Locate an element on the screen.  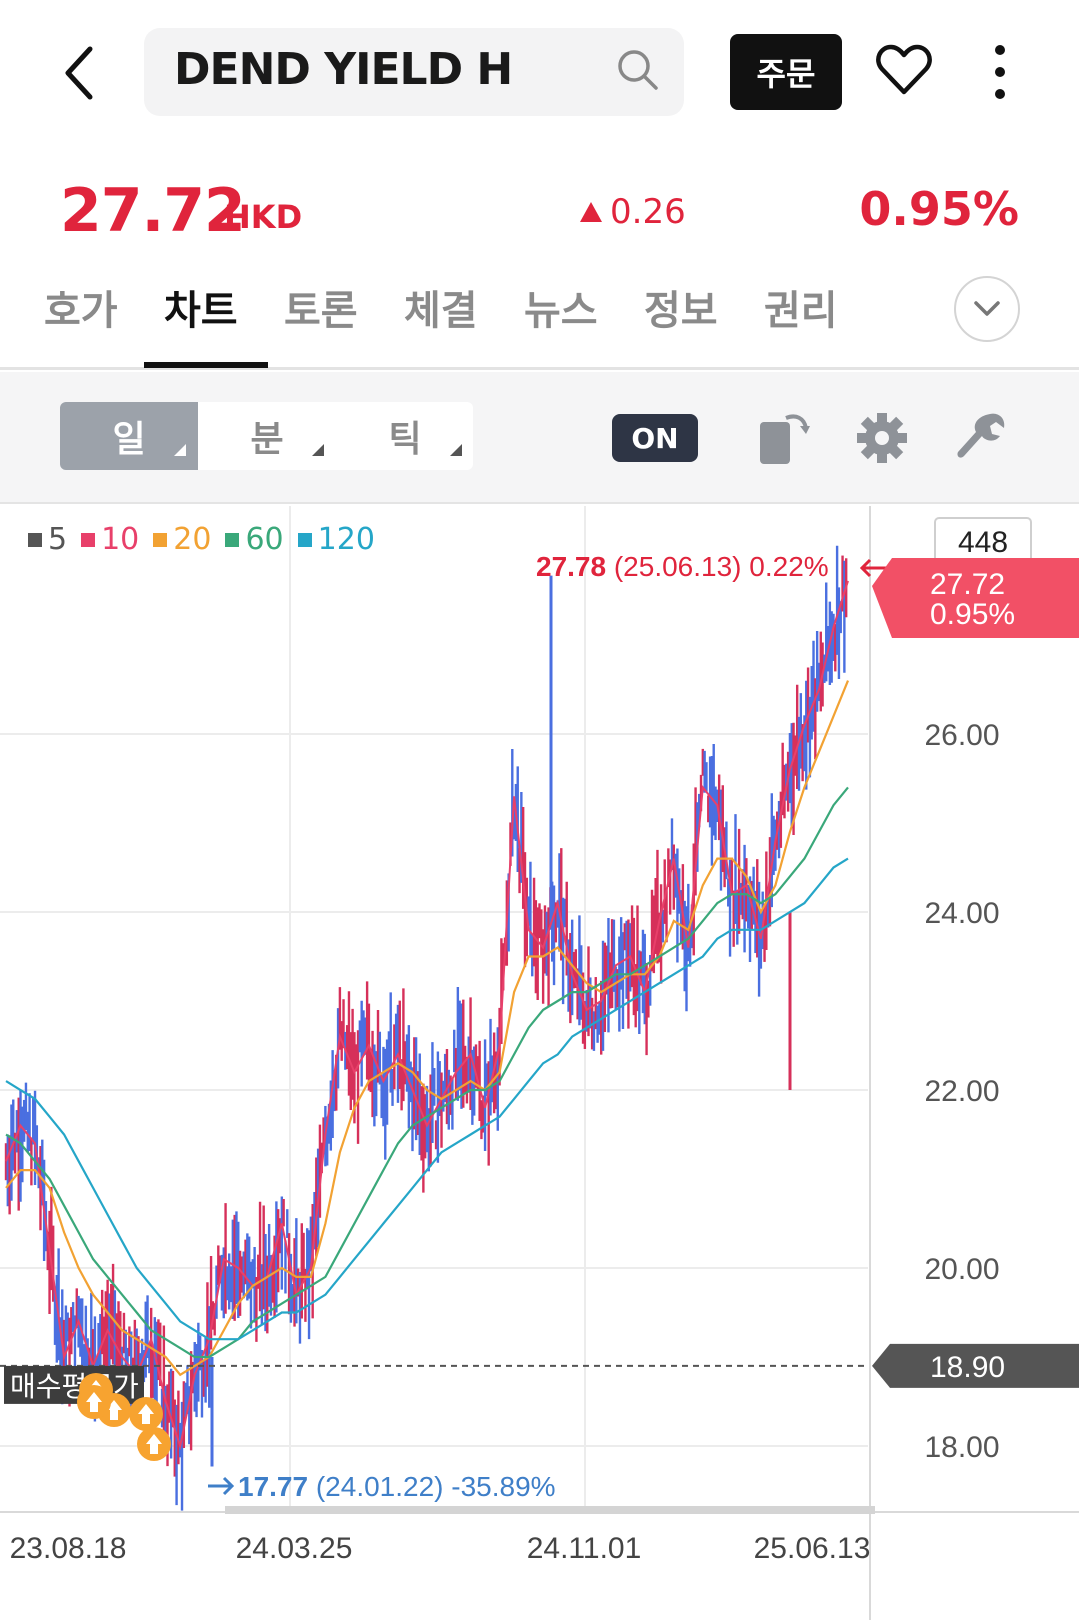
more-vertical-icon is located at coordinates (1000, 74).